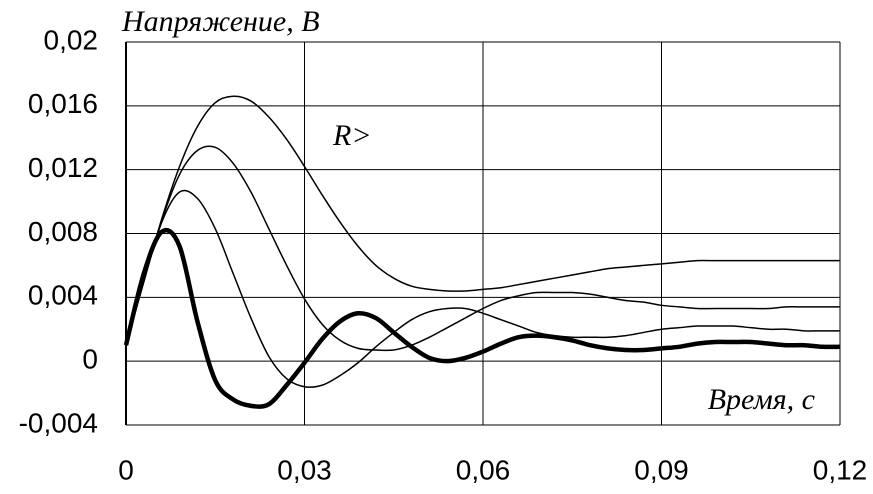  I want to click on x-tick-label: 0,09, so click(661, 469).